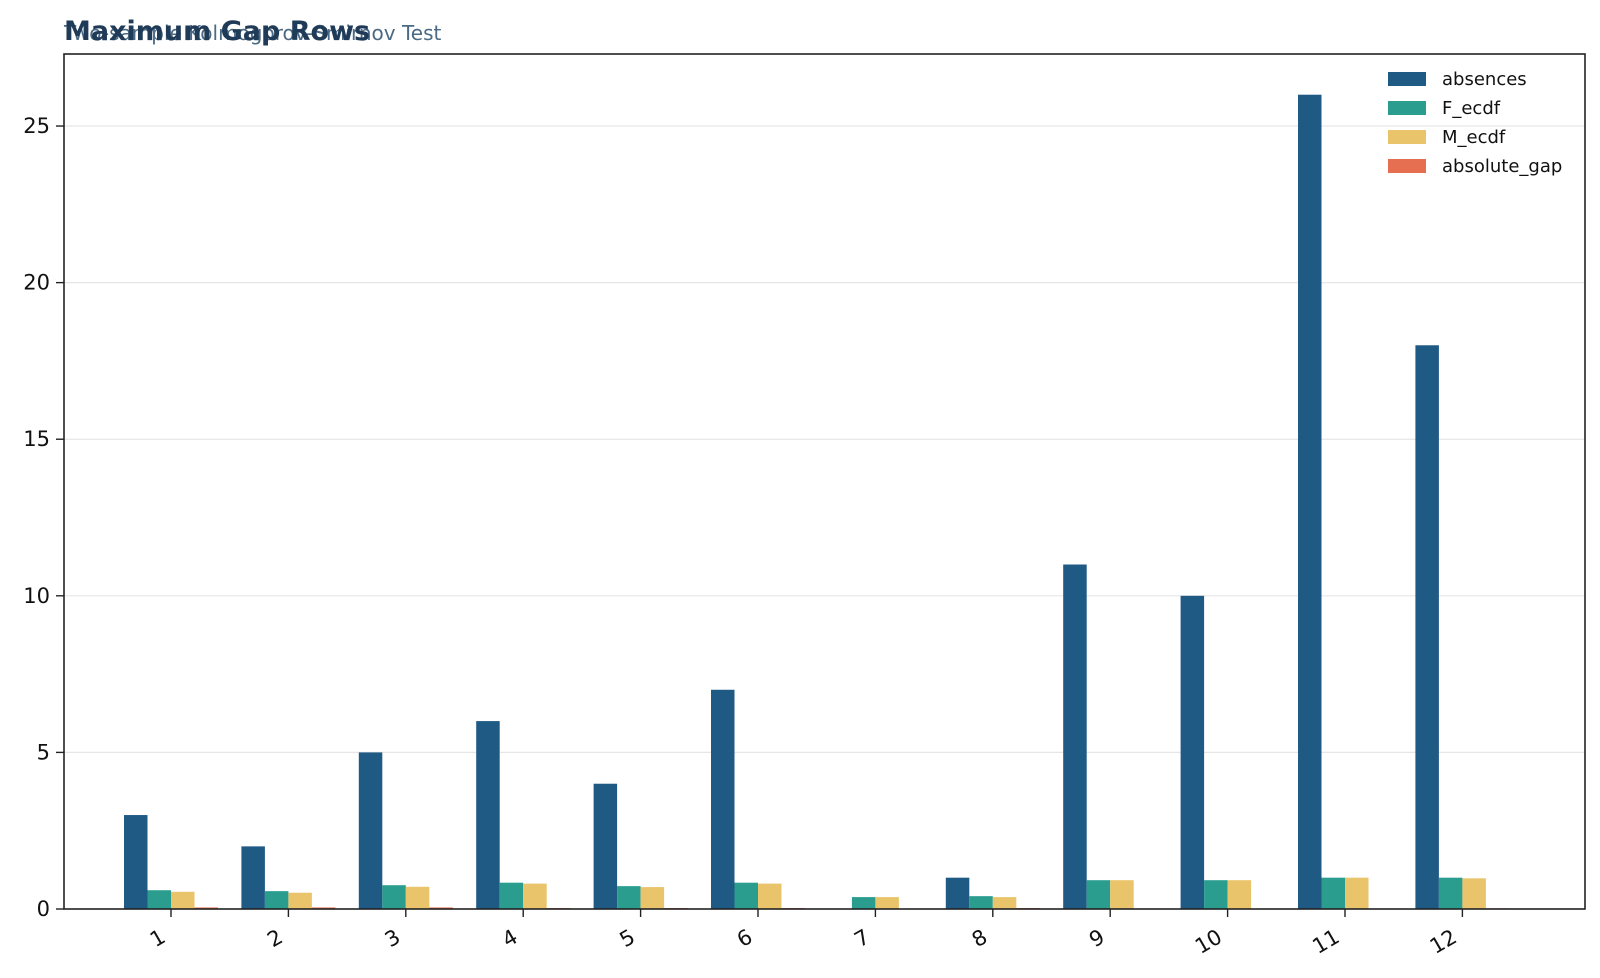 Image resolution: width=1600 pixels, height=978 pixels. What do you see at coordinates (805, 934) in the screenshot?
I see `x-axis: 1 2 3 4 5 6 7 8 9 10 11 12` at bounding box center [805, 934].